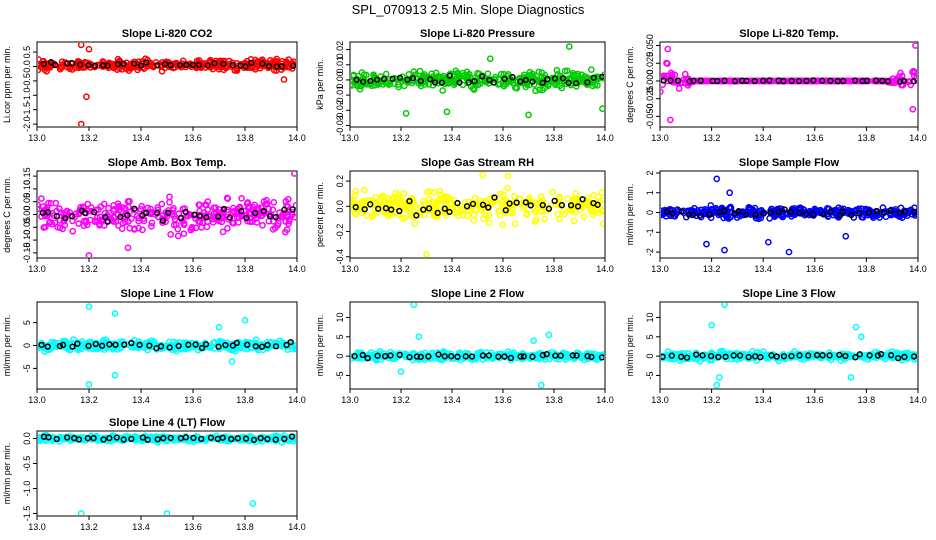  I want to click on y-tick-label: -0.03, so click(340, 125).